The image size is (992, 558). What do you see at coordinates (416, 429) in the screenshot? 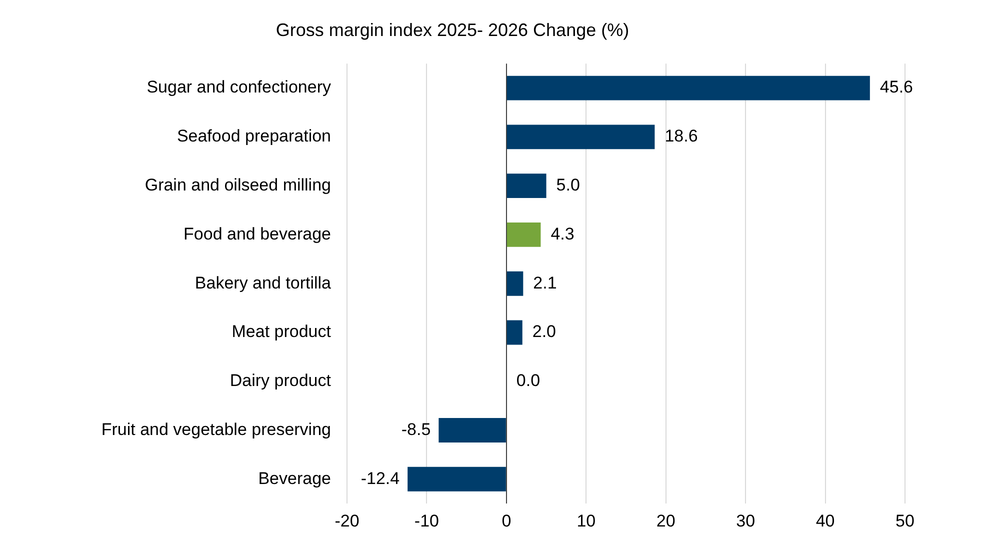
I see `data-label: -8.5` at bounding box center [416, 429].